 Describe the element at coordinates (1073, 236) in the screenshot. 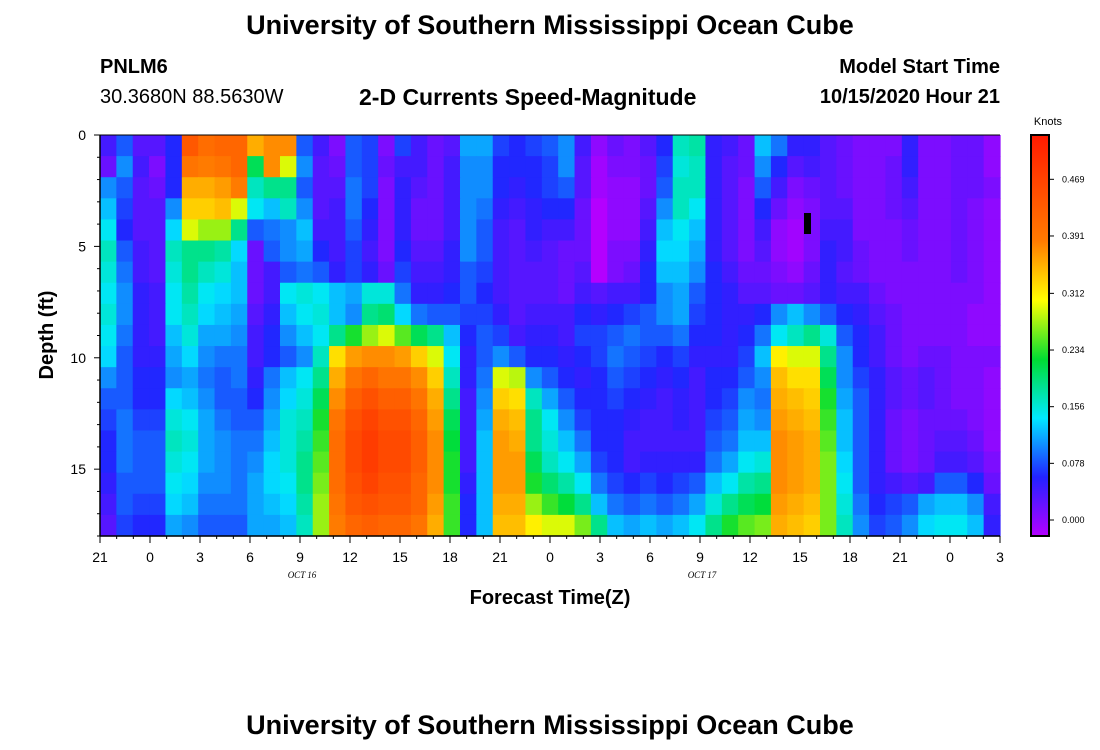

I see `colorbar-tick-label: 0.391` at that location.